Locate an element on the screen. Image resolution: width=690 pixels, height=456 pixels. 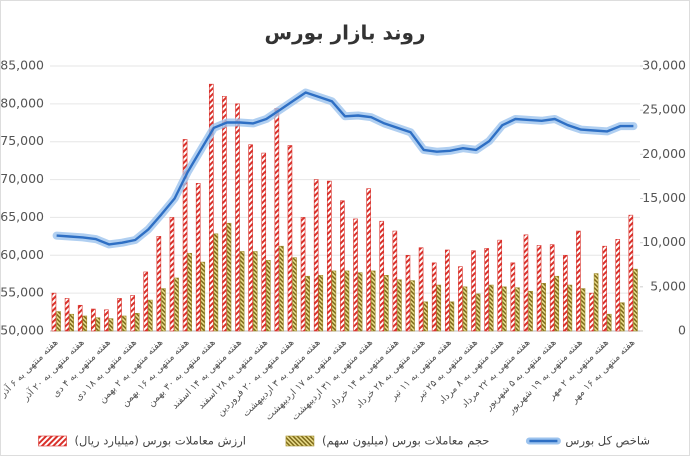
y2-tick-label: 30,000 is located at coordinates (664, 65).